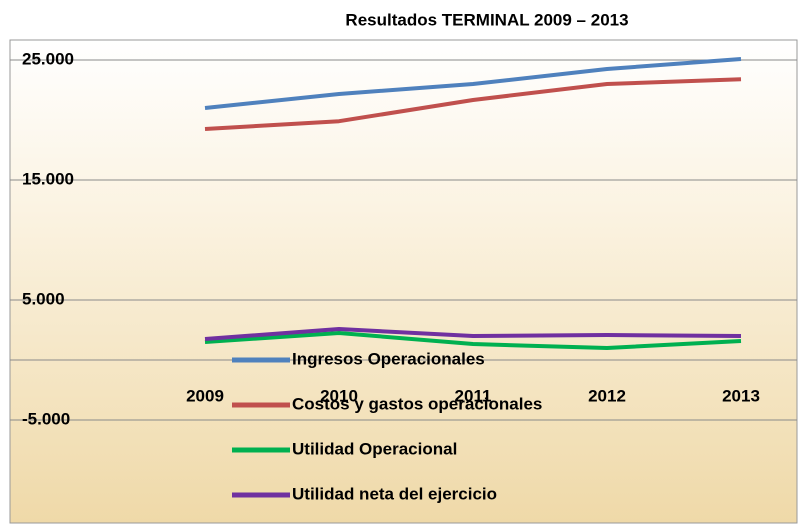  What do you see at coordinates (394, 493) in the screenshot?
I see `legend-label: Utilidad neta del ejercicio` at bounding box center [394, 493].